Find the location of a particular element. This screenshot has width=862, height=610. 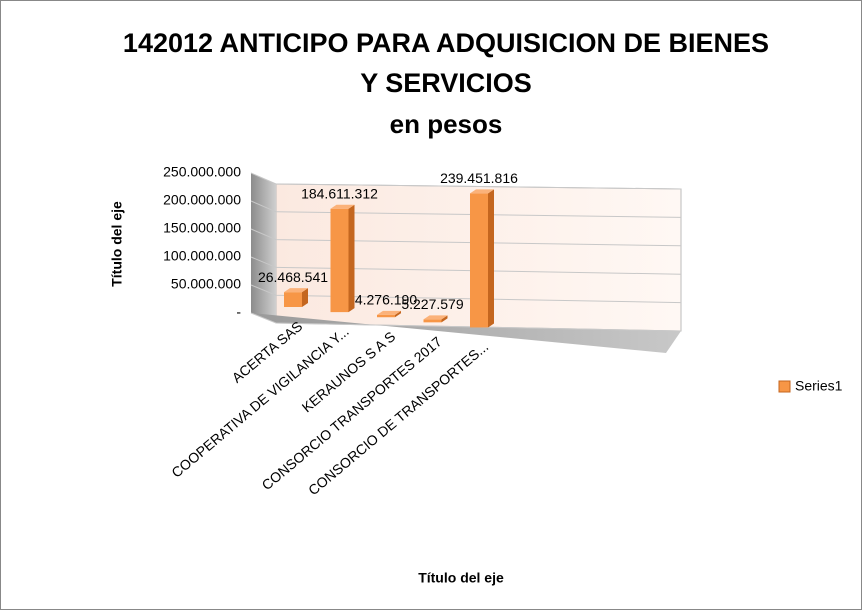

data-label: 5.227.579 is located at coordinates (432, 304).